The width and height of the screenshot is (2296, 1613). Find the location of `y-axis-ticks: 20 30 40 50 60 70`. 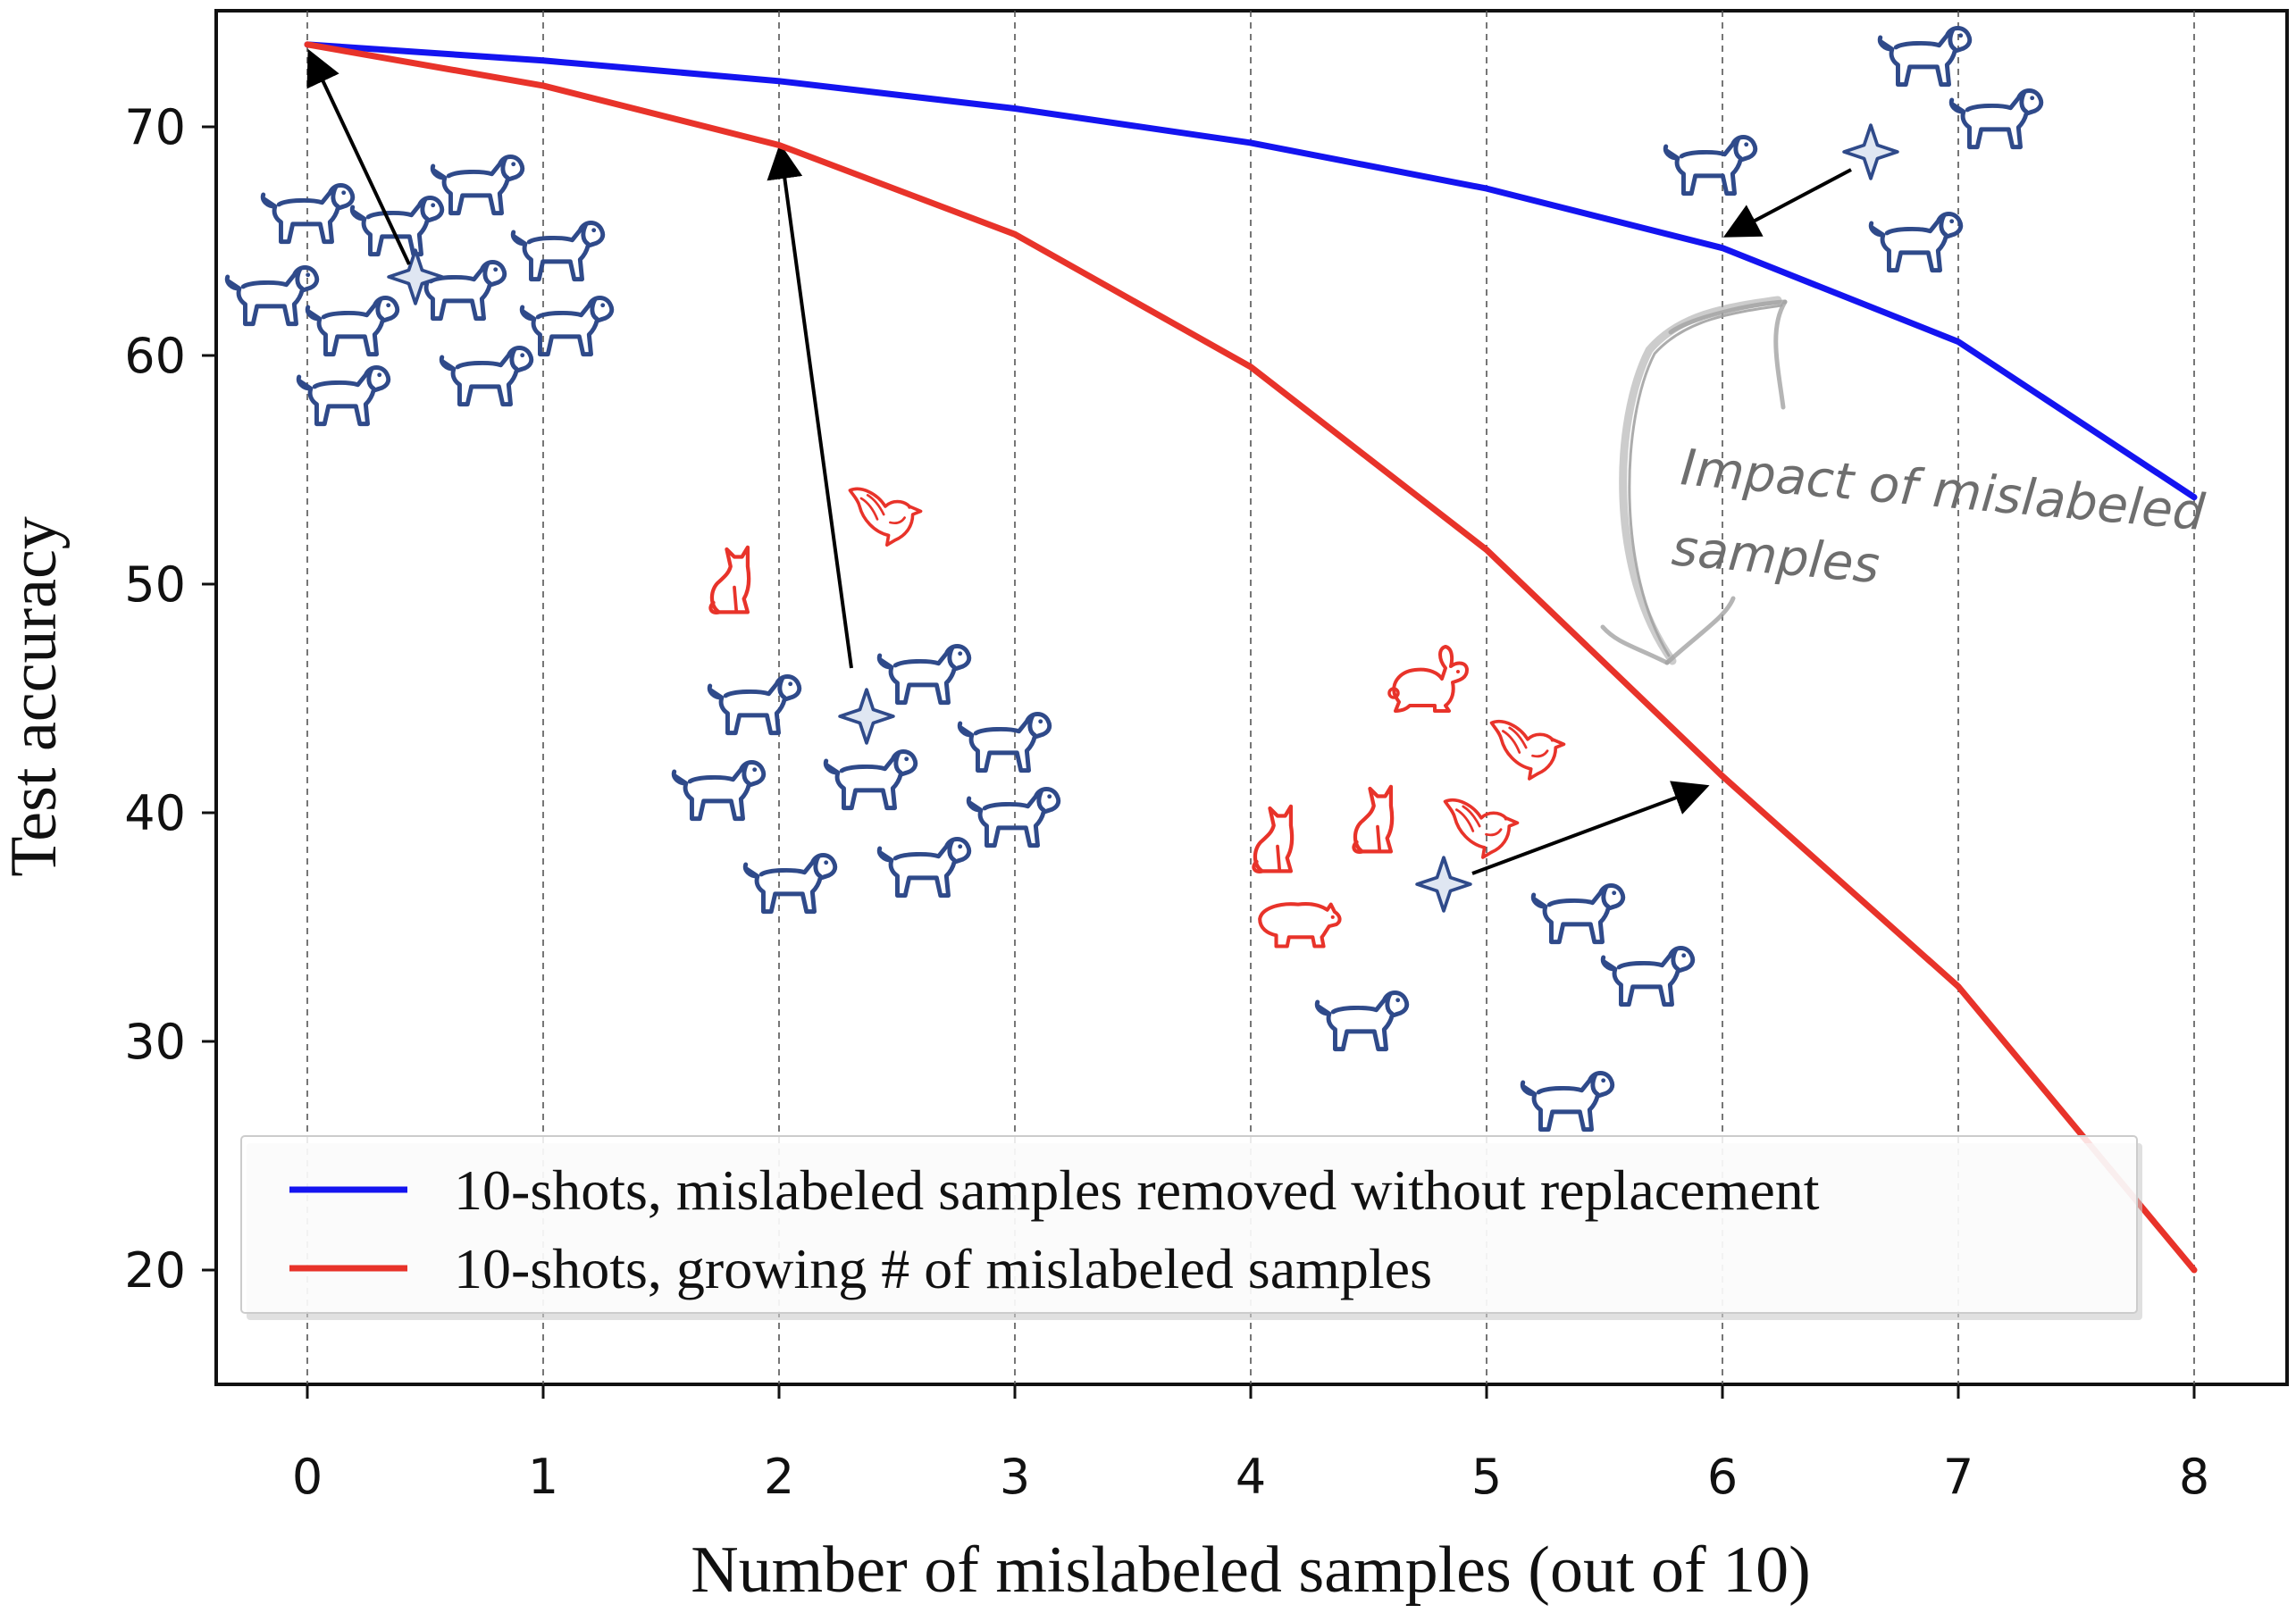

y-axis-ticks: 20 30 40 50 60 70 is located at coordinates (170, 699).